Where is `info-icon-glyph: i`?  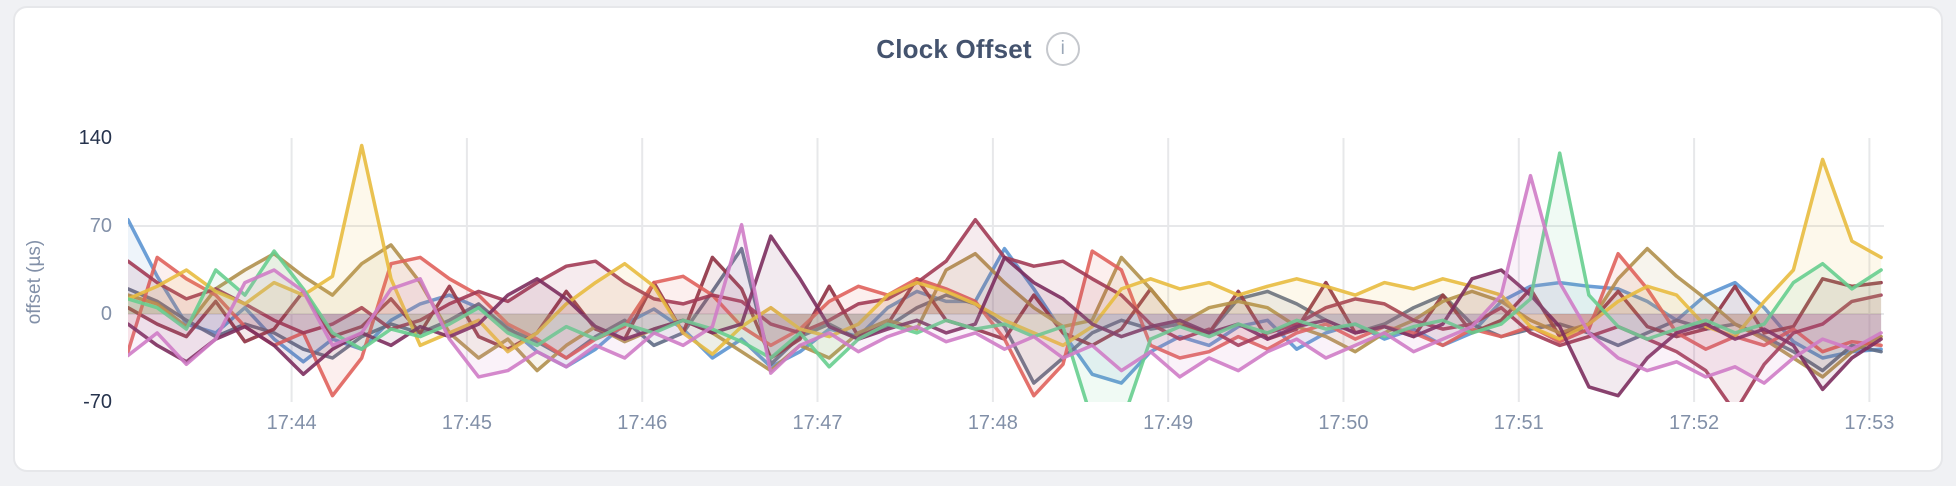
info-icon-glyph: i is located at coordinates (1062, 48).